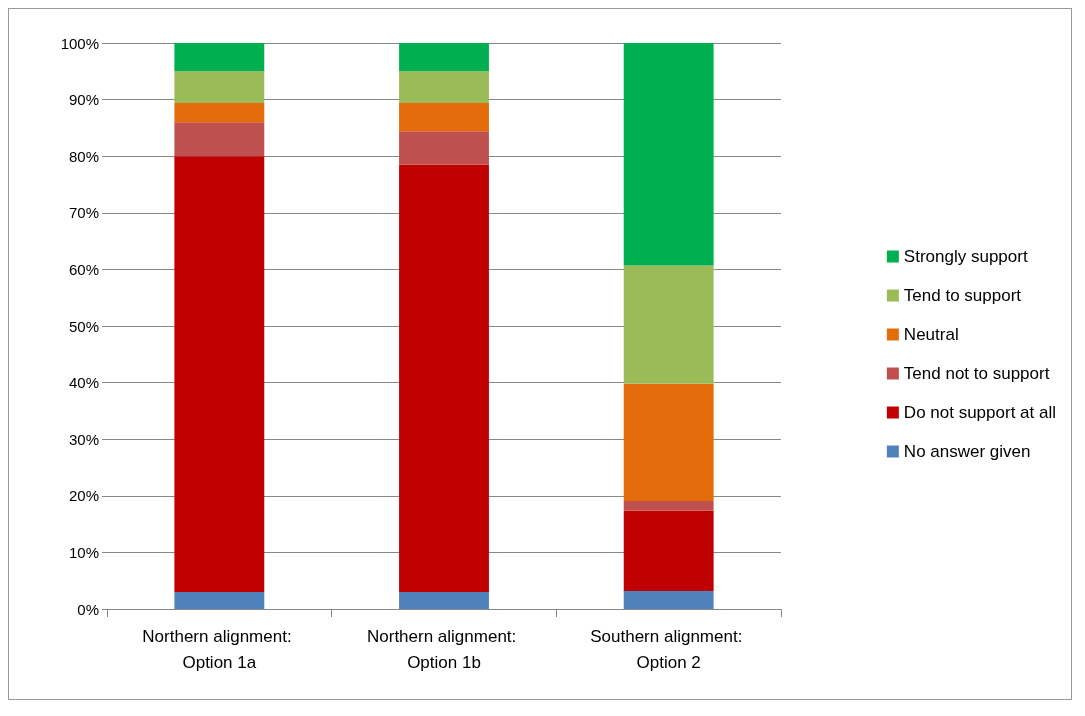  I want to click on legend-label: Tend to support, so click(962, 295).